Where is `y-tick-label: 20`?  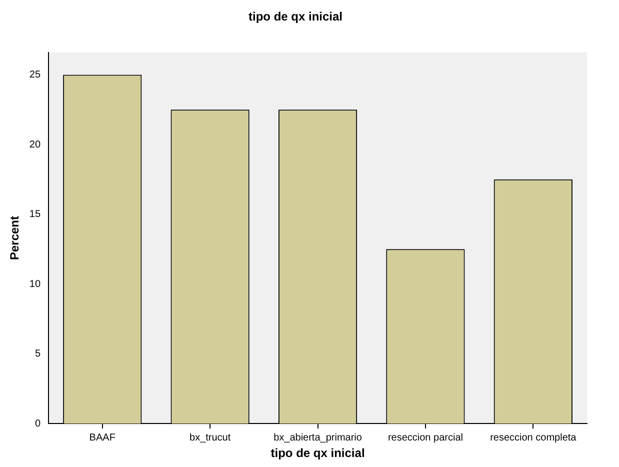 y-tick-label: 20 is located at coordinates (35, 144).